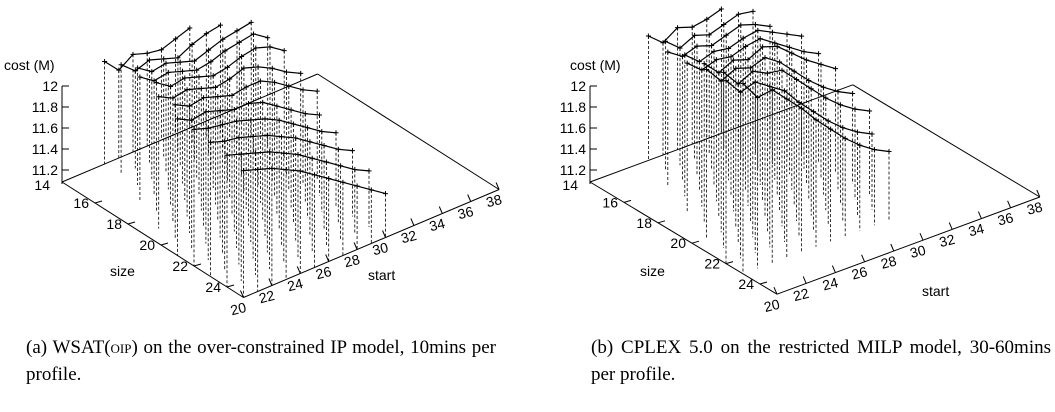  Describe the element at coordinates (752, 54) in the screenshot. I see `cost-series-line` at that location.